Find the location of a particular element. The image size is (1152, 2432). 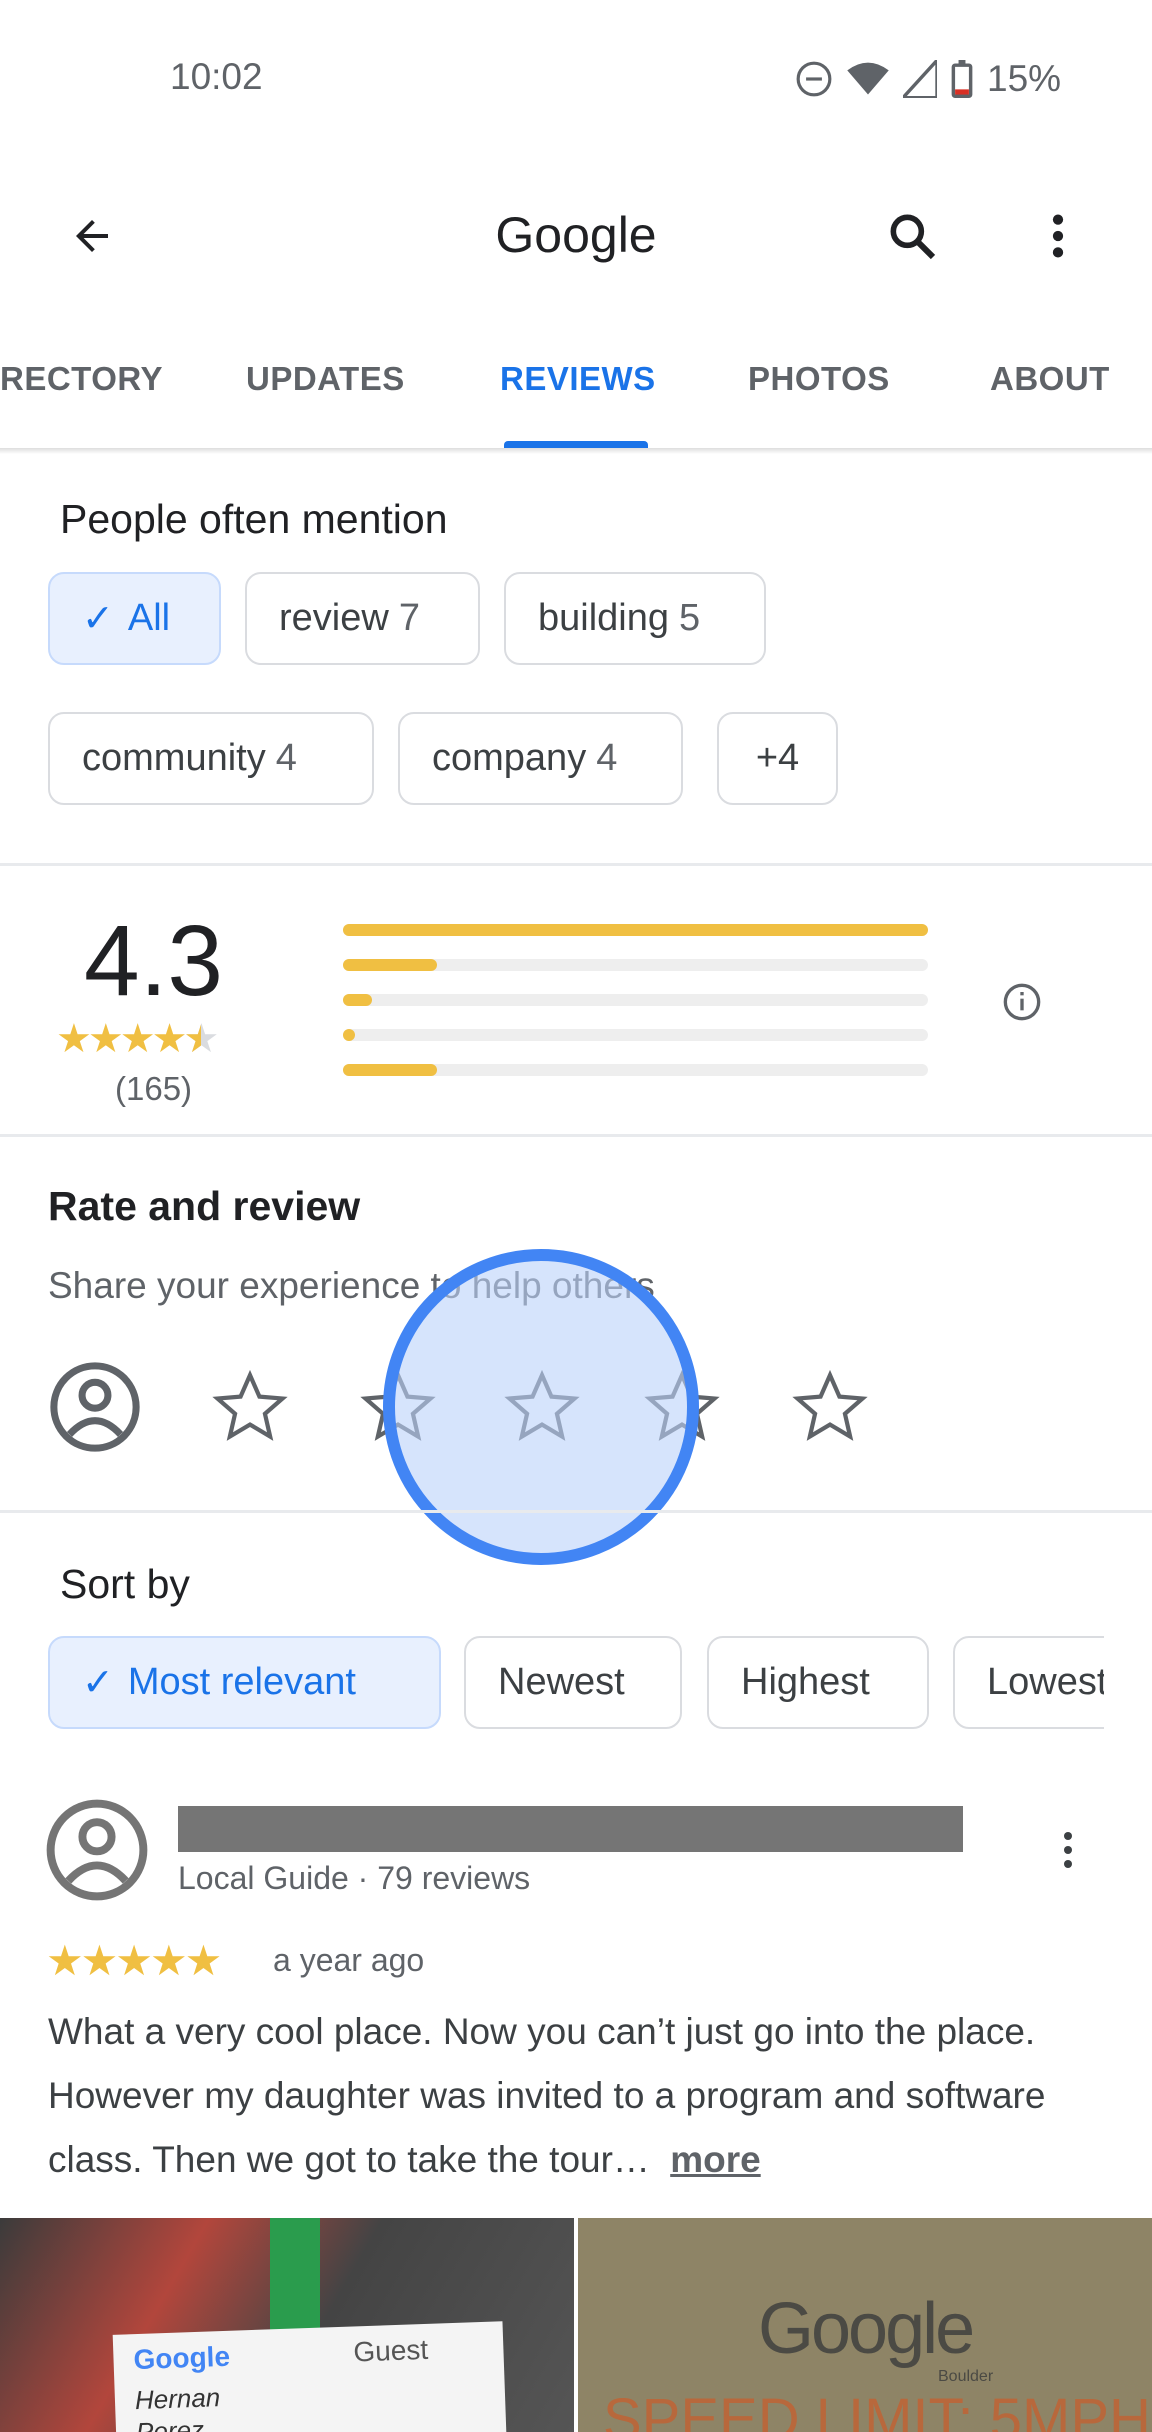

chip-review: review 7 is located at coordinates (362, 618).